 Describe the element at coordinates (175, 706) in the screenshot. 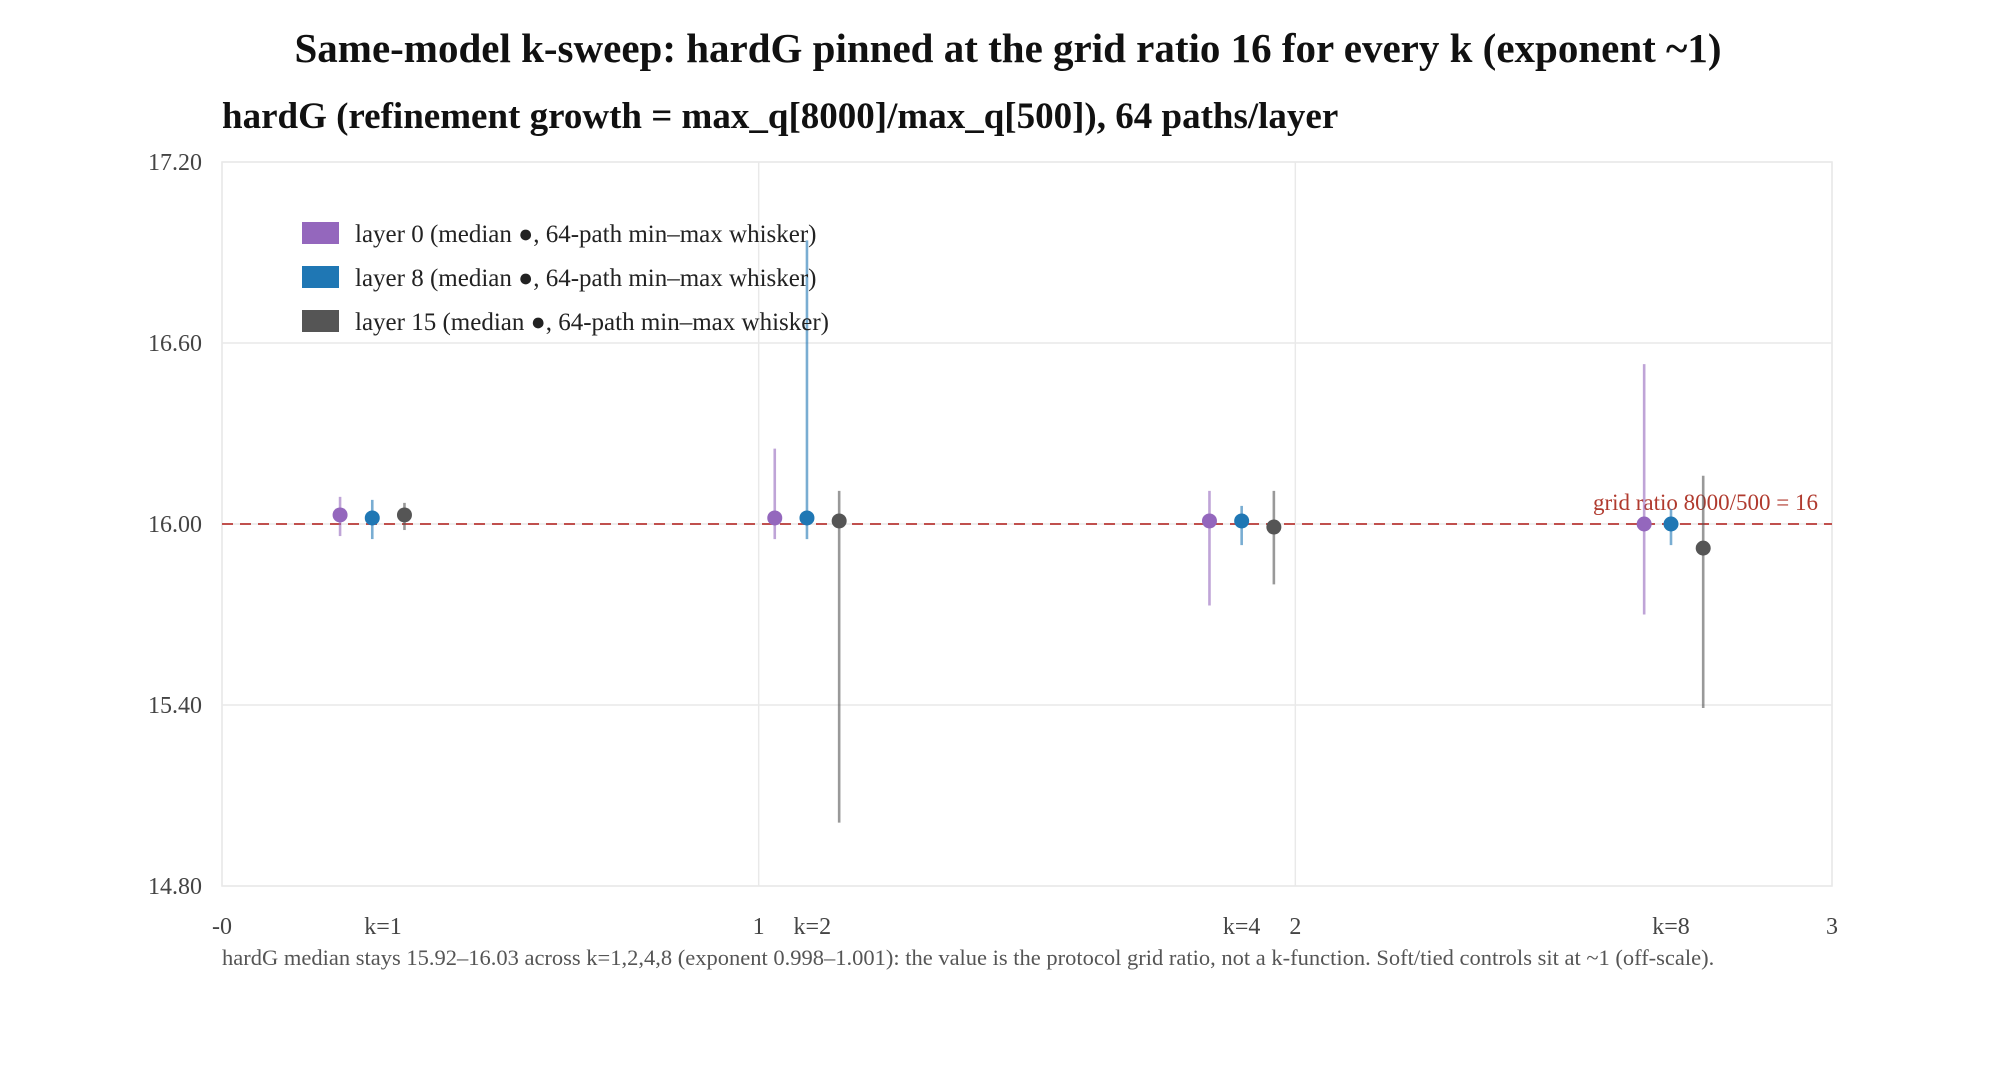

I see `y-tick-label: 15.40` at that location.